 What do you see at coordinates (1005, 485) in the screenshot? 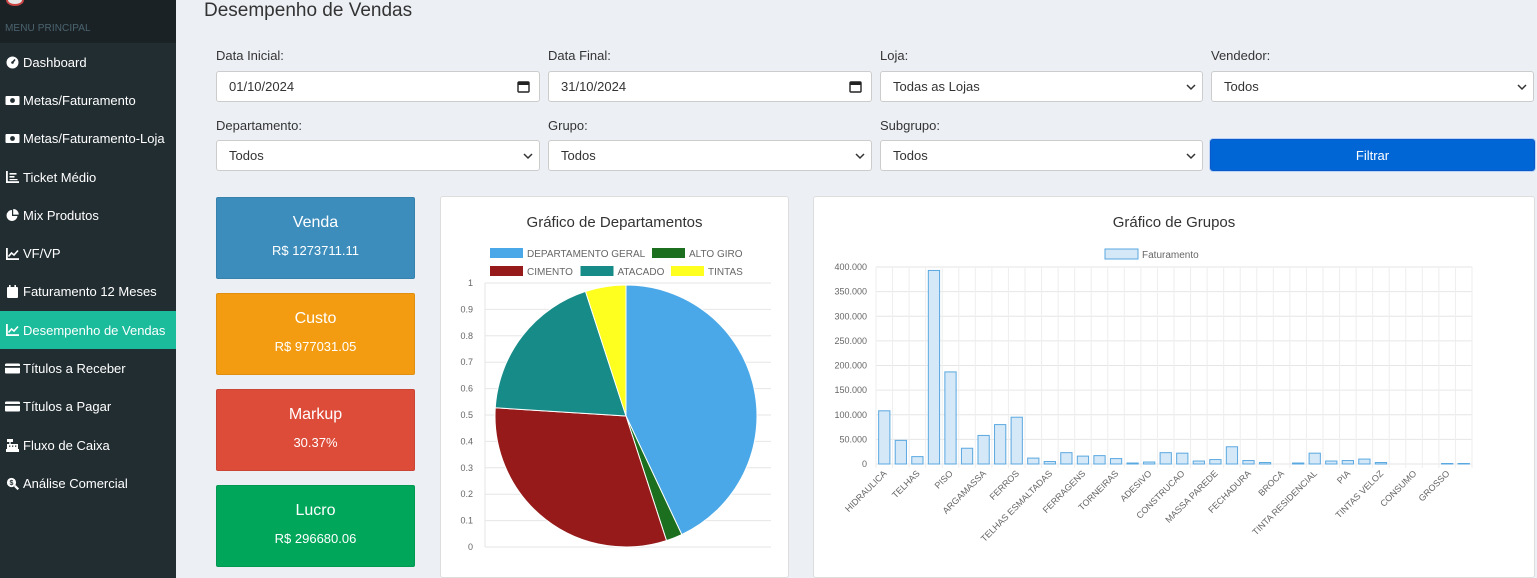
I see `x-tick-label: FERROS` at bounding box center [1005, 485].